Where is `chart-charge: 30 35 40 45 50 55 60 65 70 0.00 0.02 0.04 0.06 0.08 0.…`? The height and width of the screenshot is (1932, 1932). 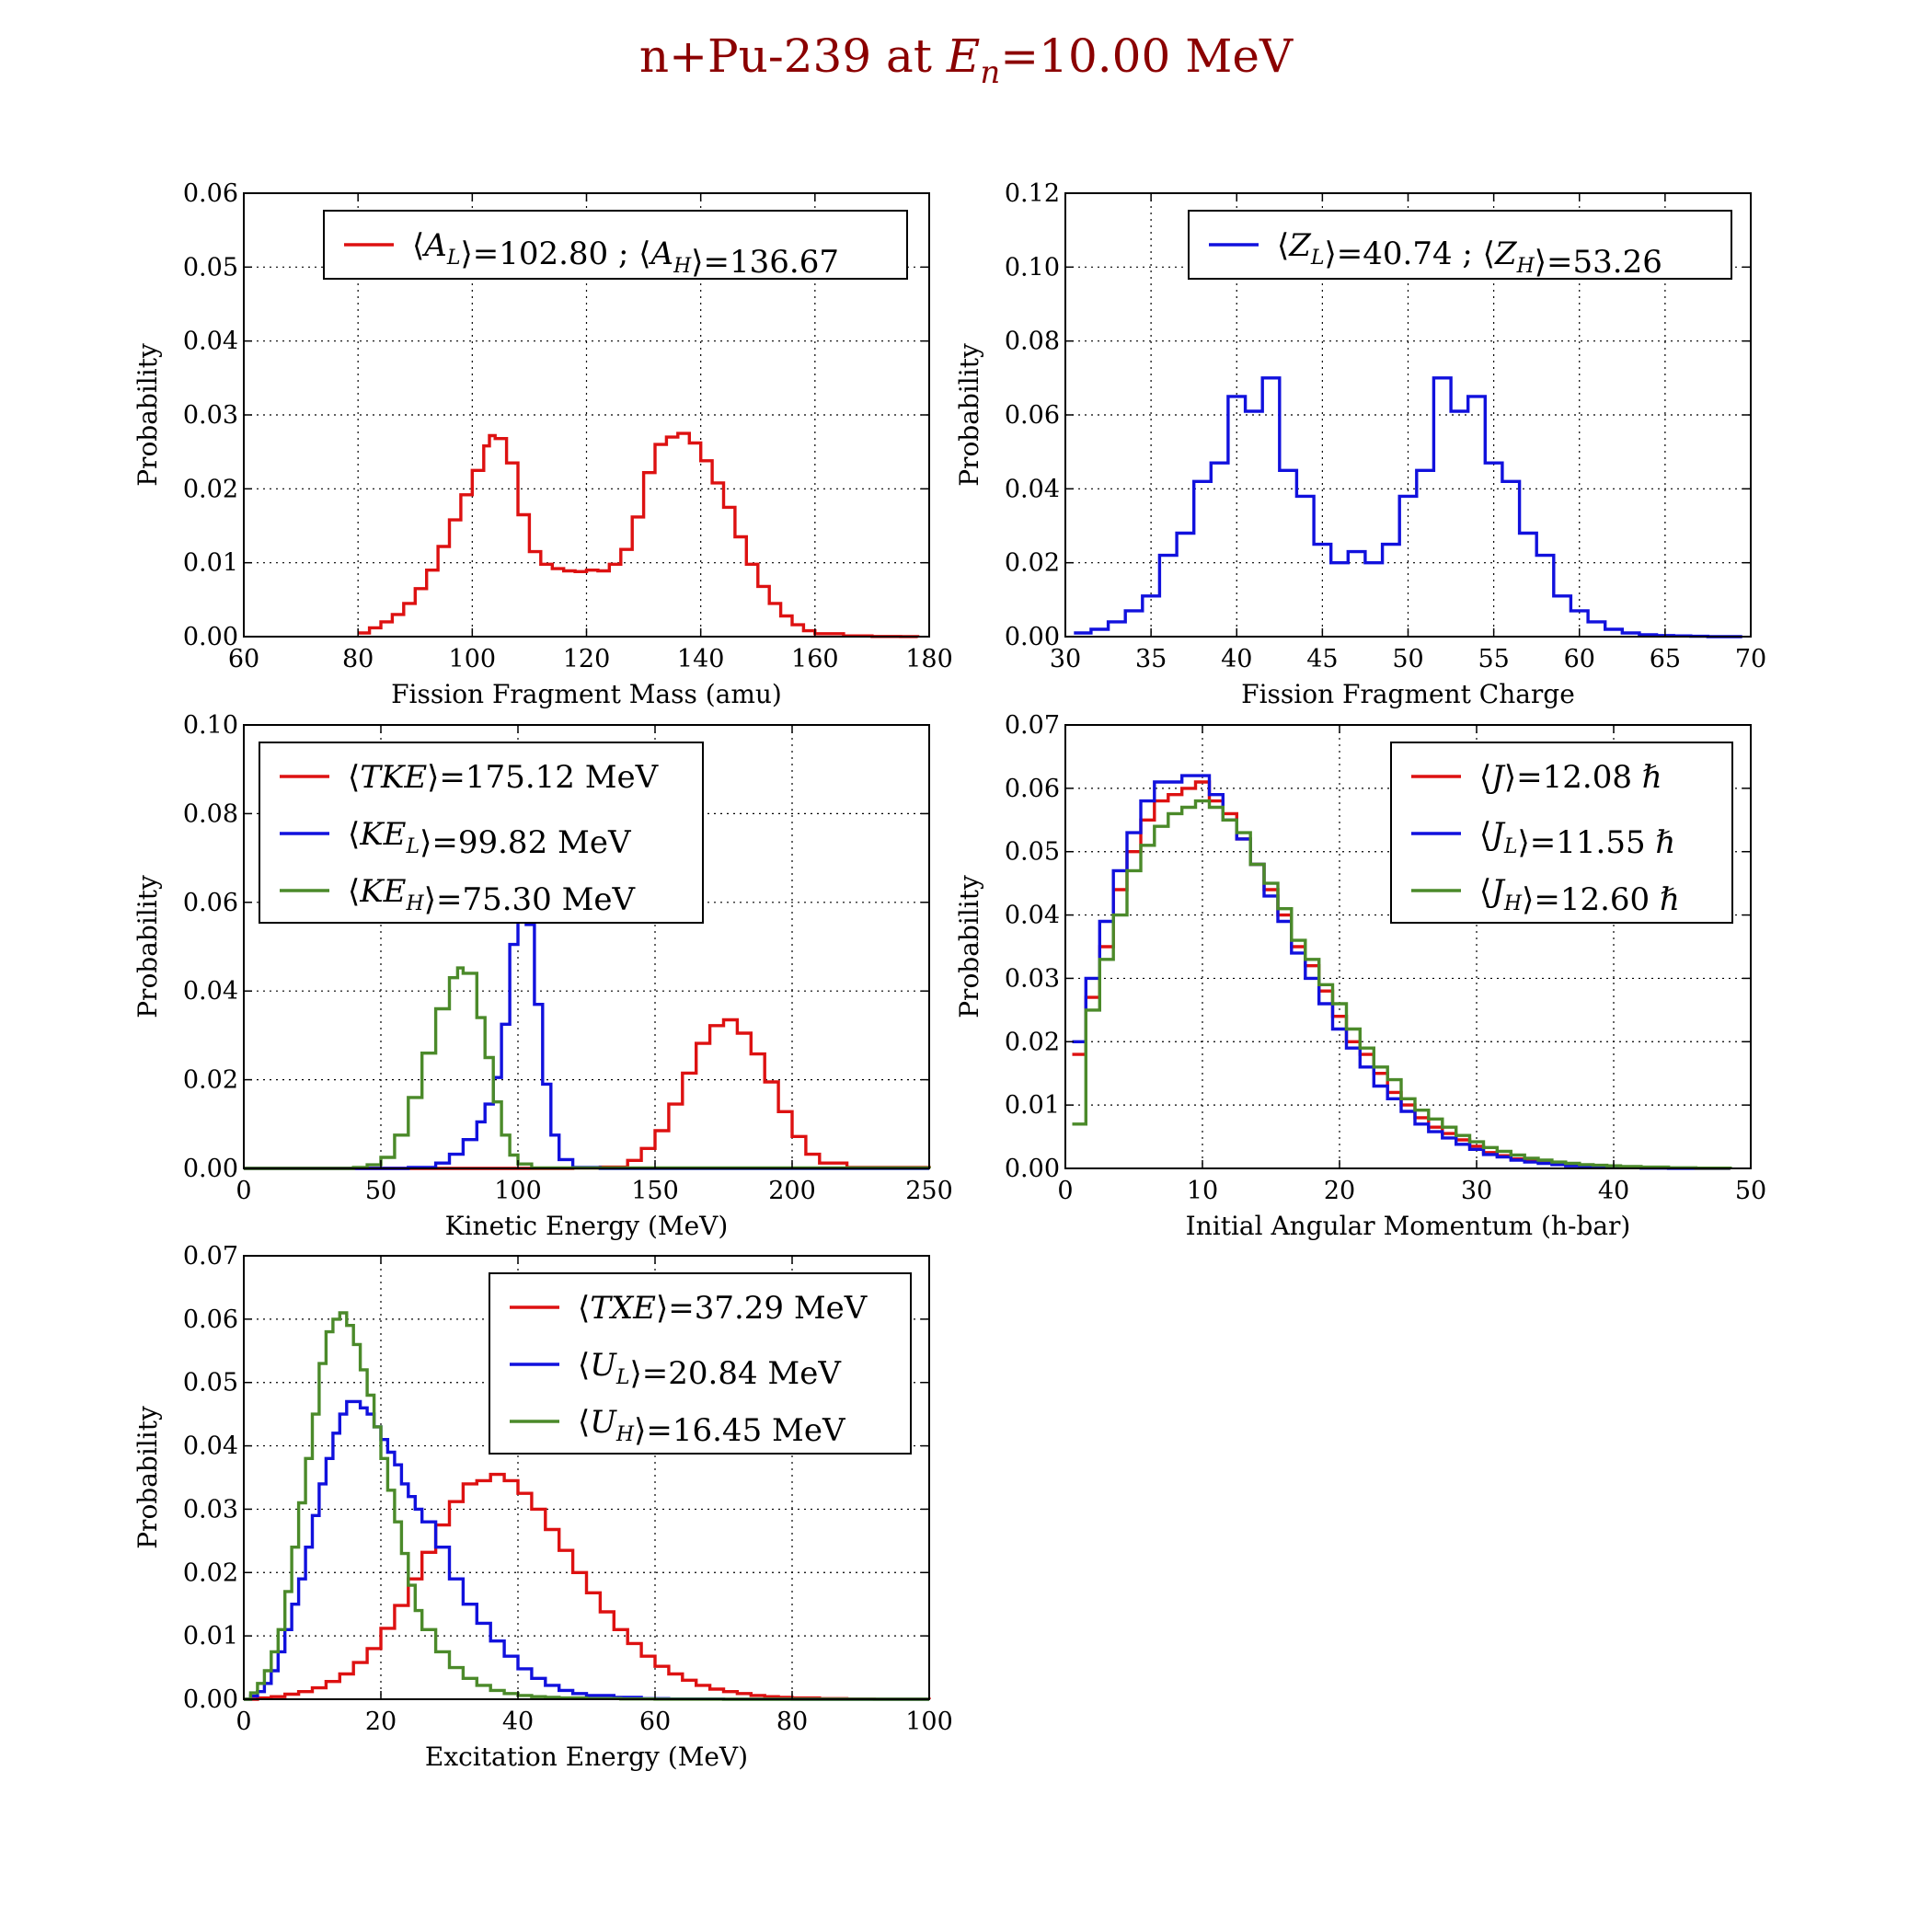 chart-charge: 30 35 40 45 50 55 60 65 70 0.00 0.02 0.04 0.06 0.08 0.… is located at coordinates (1360, 444).